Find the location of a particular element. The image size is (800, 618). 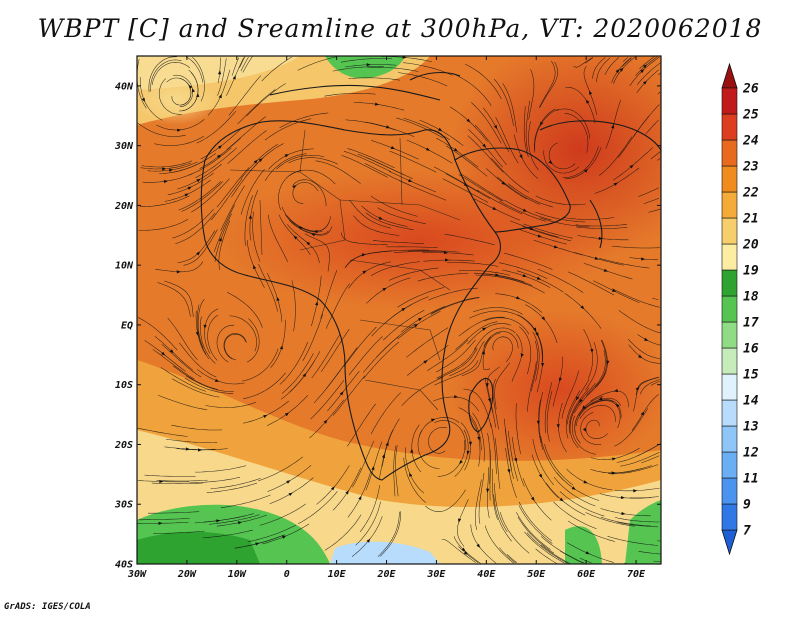

colorbar-label-15: 24 is located at coordinates (750, 141).